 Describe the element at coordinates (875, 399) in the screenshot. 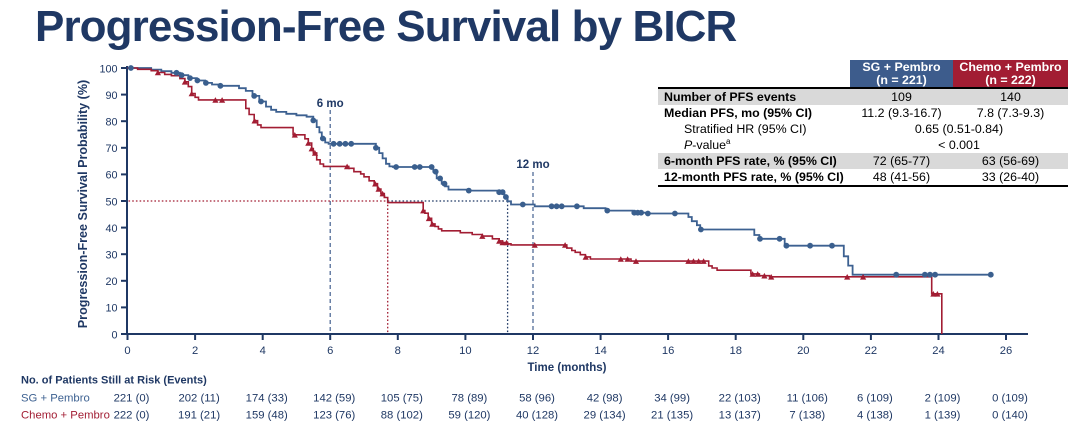

I see `svg-text: 6 (109)` at that location.